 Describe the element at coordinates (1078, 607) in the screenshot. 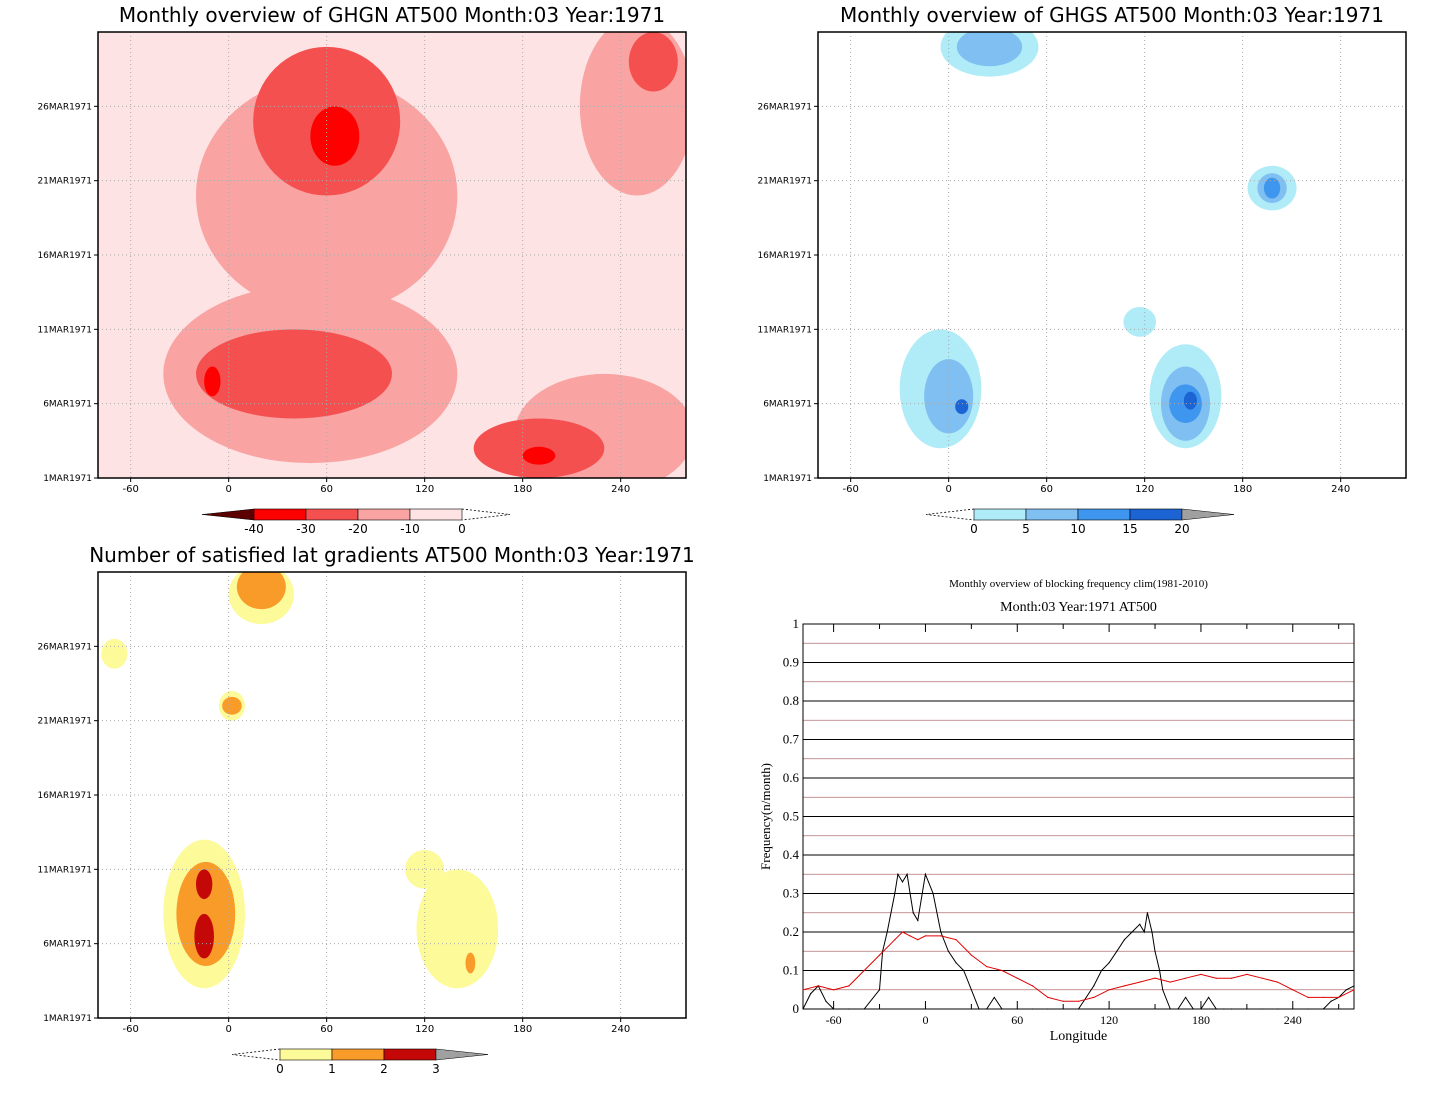

I see `chart-subtitle: Month:03 Year:1971 AT500` at that location.